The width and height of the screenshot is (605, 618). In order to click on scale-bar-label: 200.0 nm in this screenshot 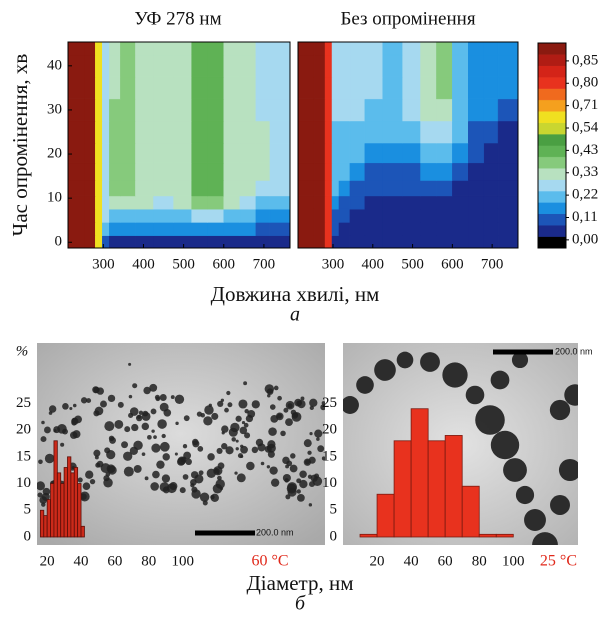, I will do `click(275, 532)`.